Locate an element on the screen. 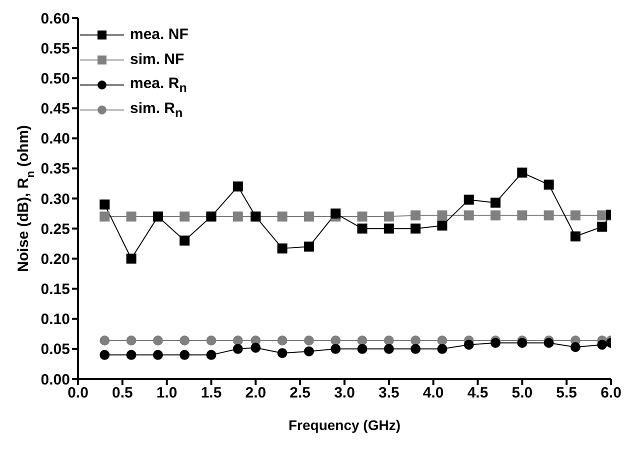 This screenshot has width=631, height=452. y-tick-label: 0.60 is located at coordinates (55, 19).